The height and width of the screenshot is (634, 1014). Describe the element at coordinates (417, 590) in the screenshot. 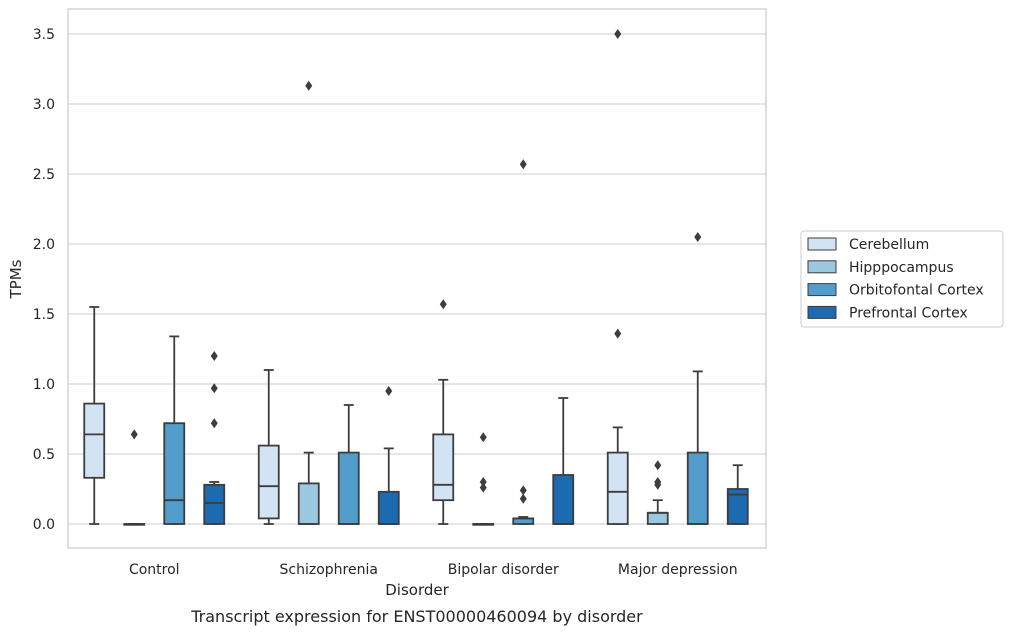

I see `x-axis-title: Disorder` at that location.